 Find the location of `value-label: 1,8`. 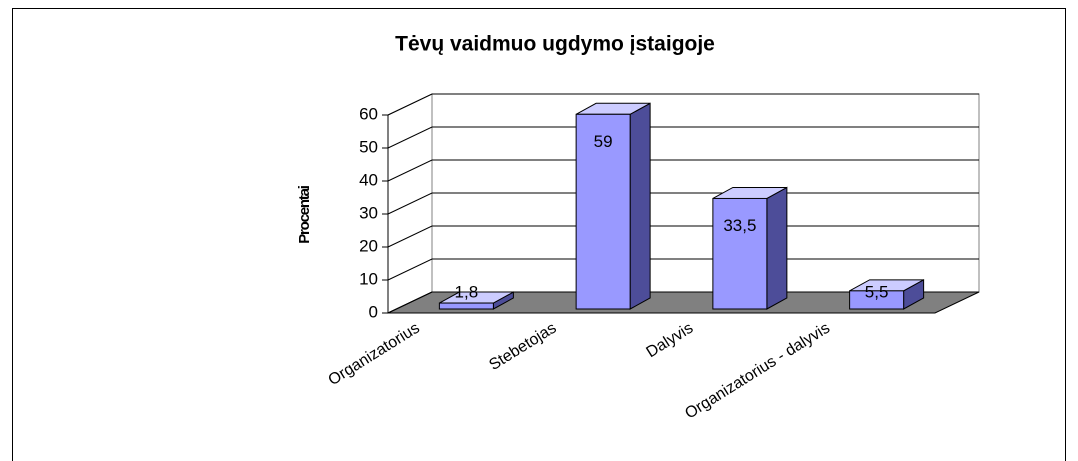

value-label: 1,8 is located at coordinates (467, 291).